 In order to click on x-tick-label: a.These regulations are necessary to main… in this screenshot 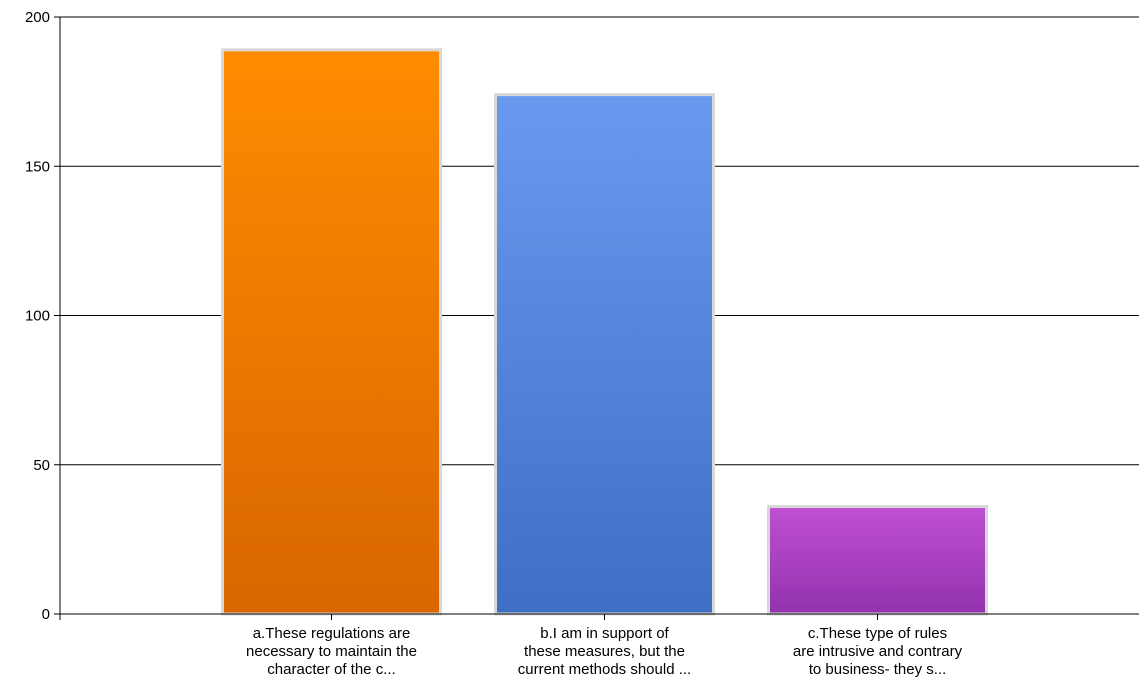, I will do `click(331, 651)`.